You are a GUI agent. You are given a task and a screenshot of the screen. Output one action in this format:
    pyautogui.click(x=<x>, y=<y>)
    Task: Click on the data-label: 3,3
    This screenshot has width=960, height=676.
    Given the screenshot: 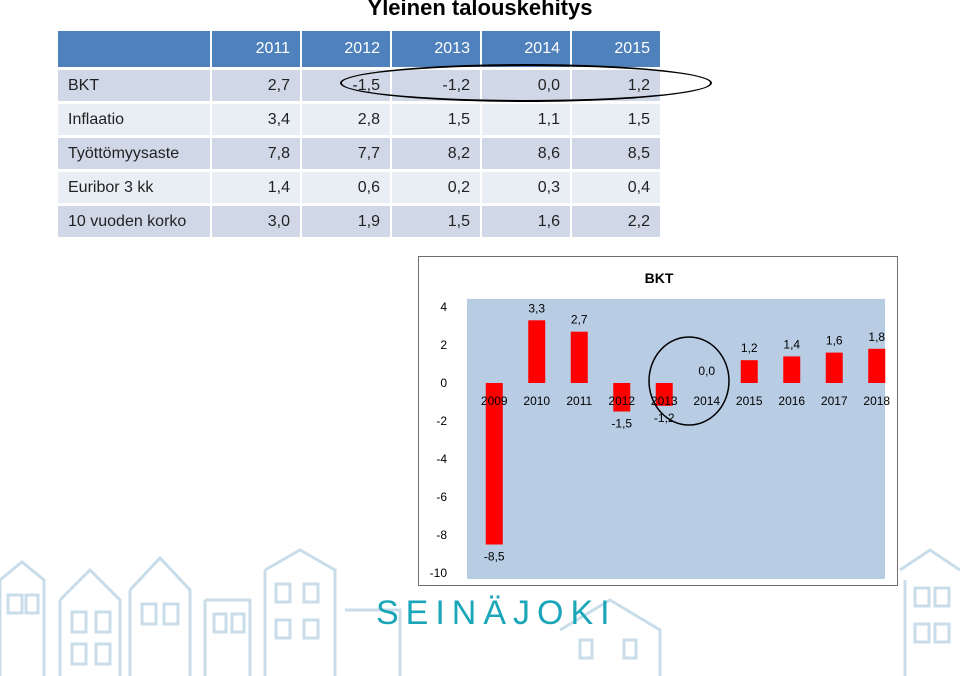 What is the action you would take?
    pyautogui.click(x=536, y=308)
    